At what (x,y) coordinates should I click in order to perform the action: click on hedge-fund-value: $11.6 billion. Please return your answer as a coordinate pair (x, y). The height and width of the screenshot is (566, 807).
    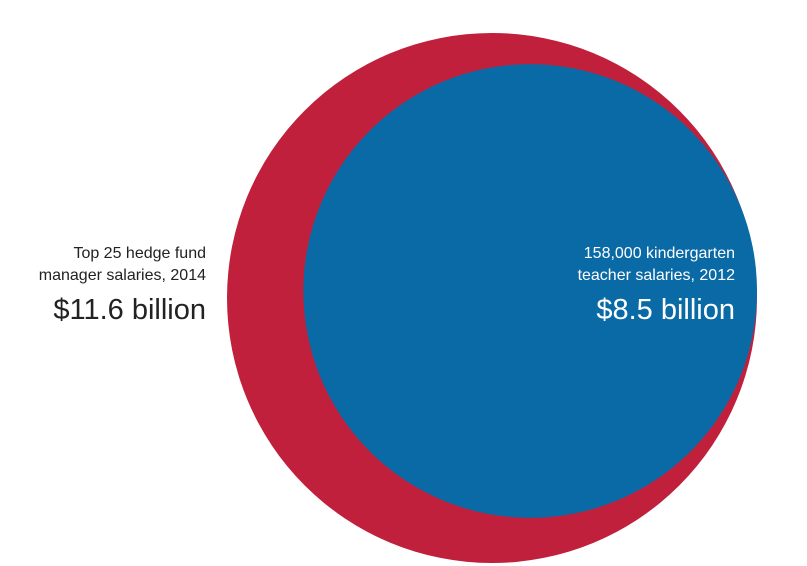
    Looking at the image, I should click on (129, 310).